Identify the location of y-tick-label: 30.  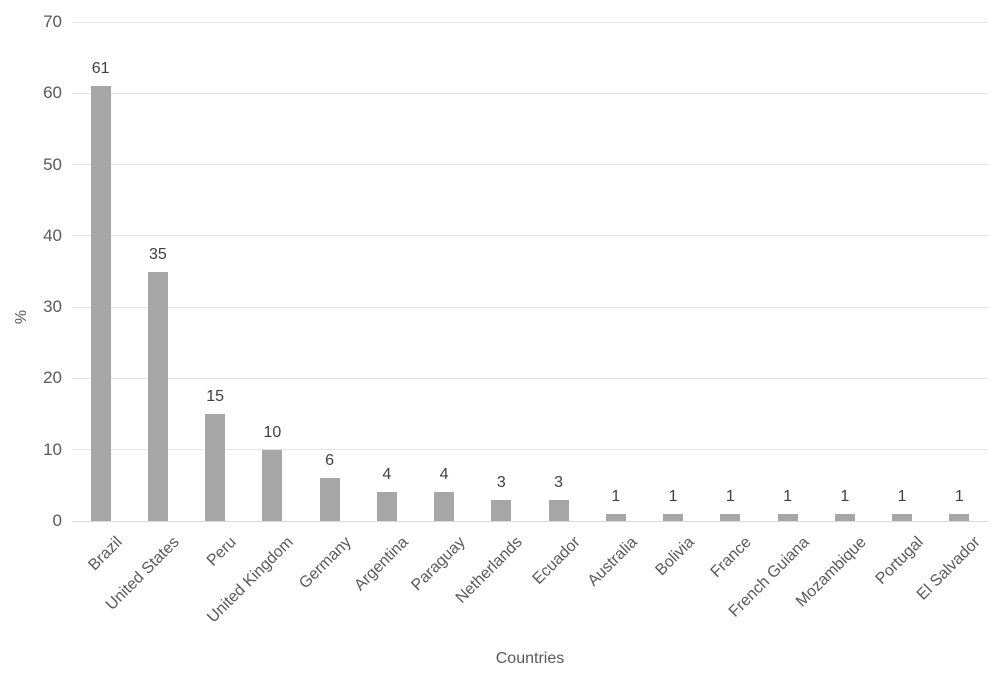
(52, 307).